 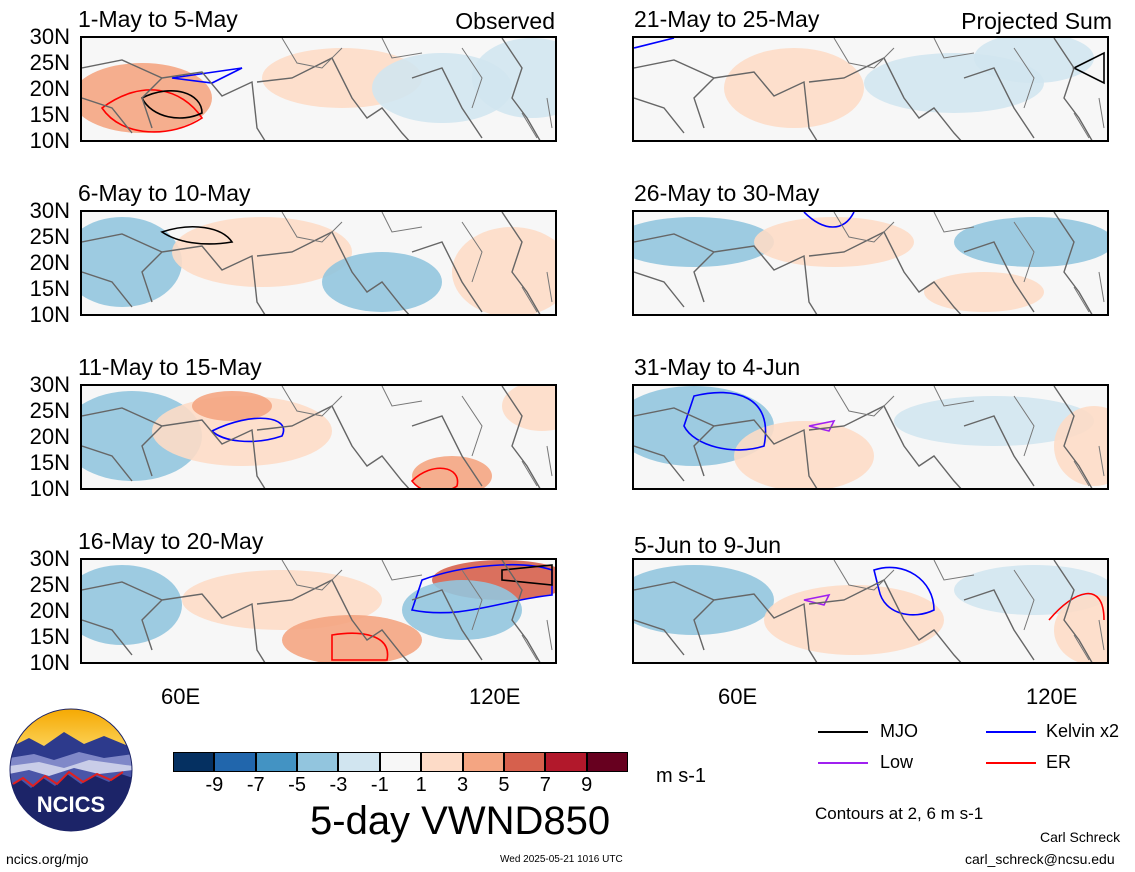 I want to click on panel-tag: Observed, so click(x=505, y=21).